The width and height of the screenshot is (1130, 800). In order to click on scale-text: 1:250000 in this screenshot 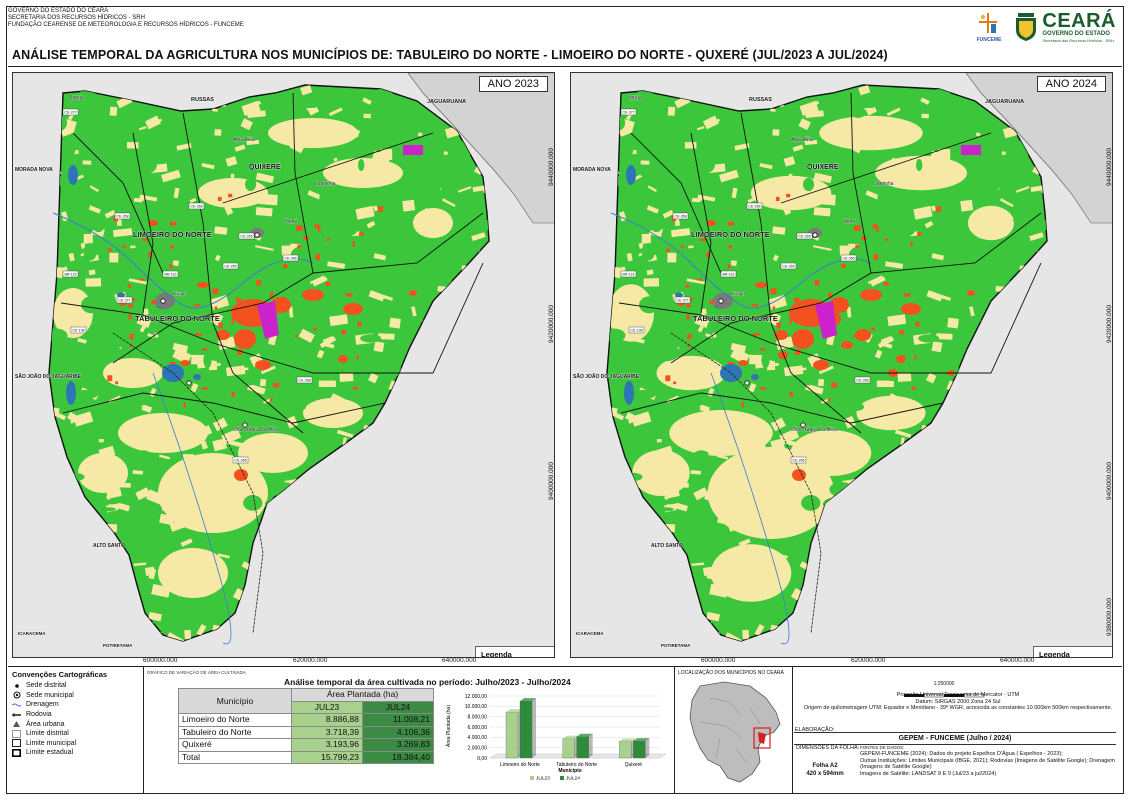, I will do `click(944, 684)`.